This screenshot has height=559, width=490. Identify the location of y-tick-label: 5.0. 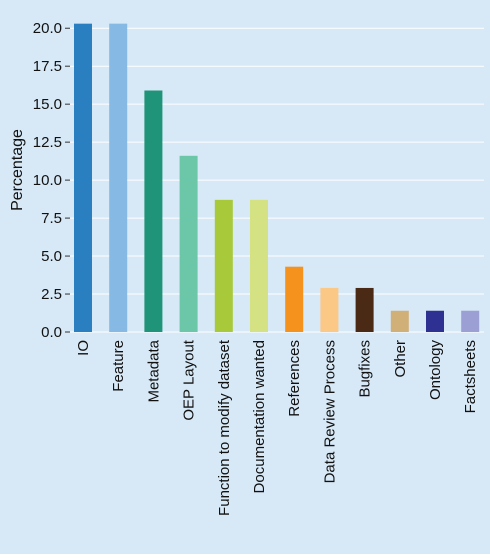
(51, 256).